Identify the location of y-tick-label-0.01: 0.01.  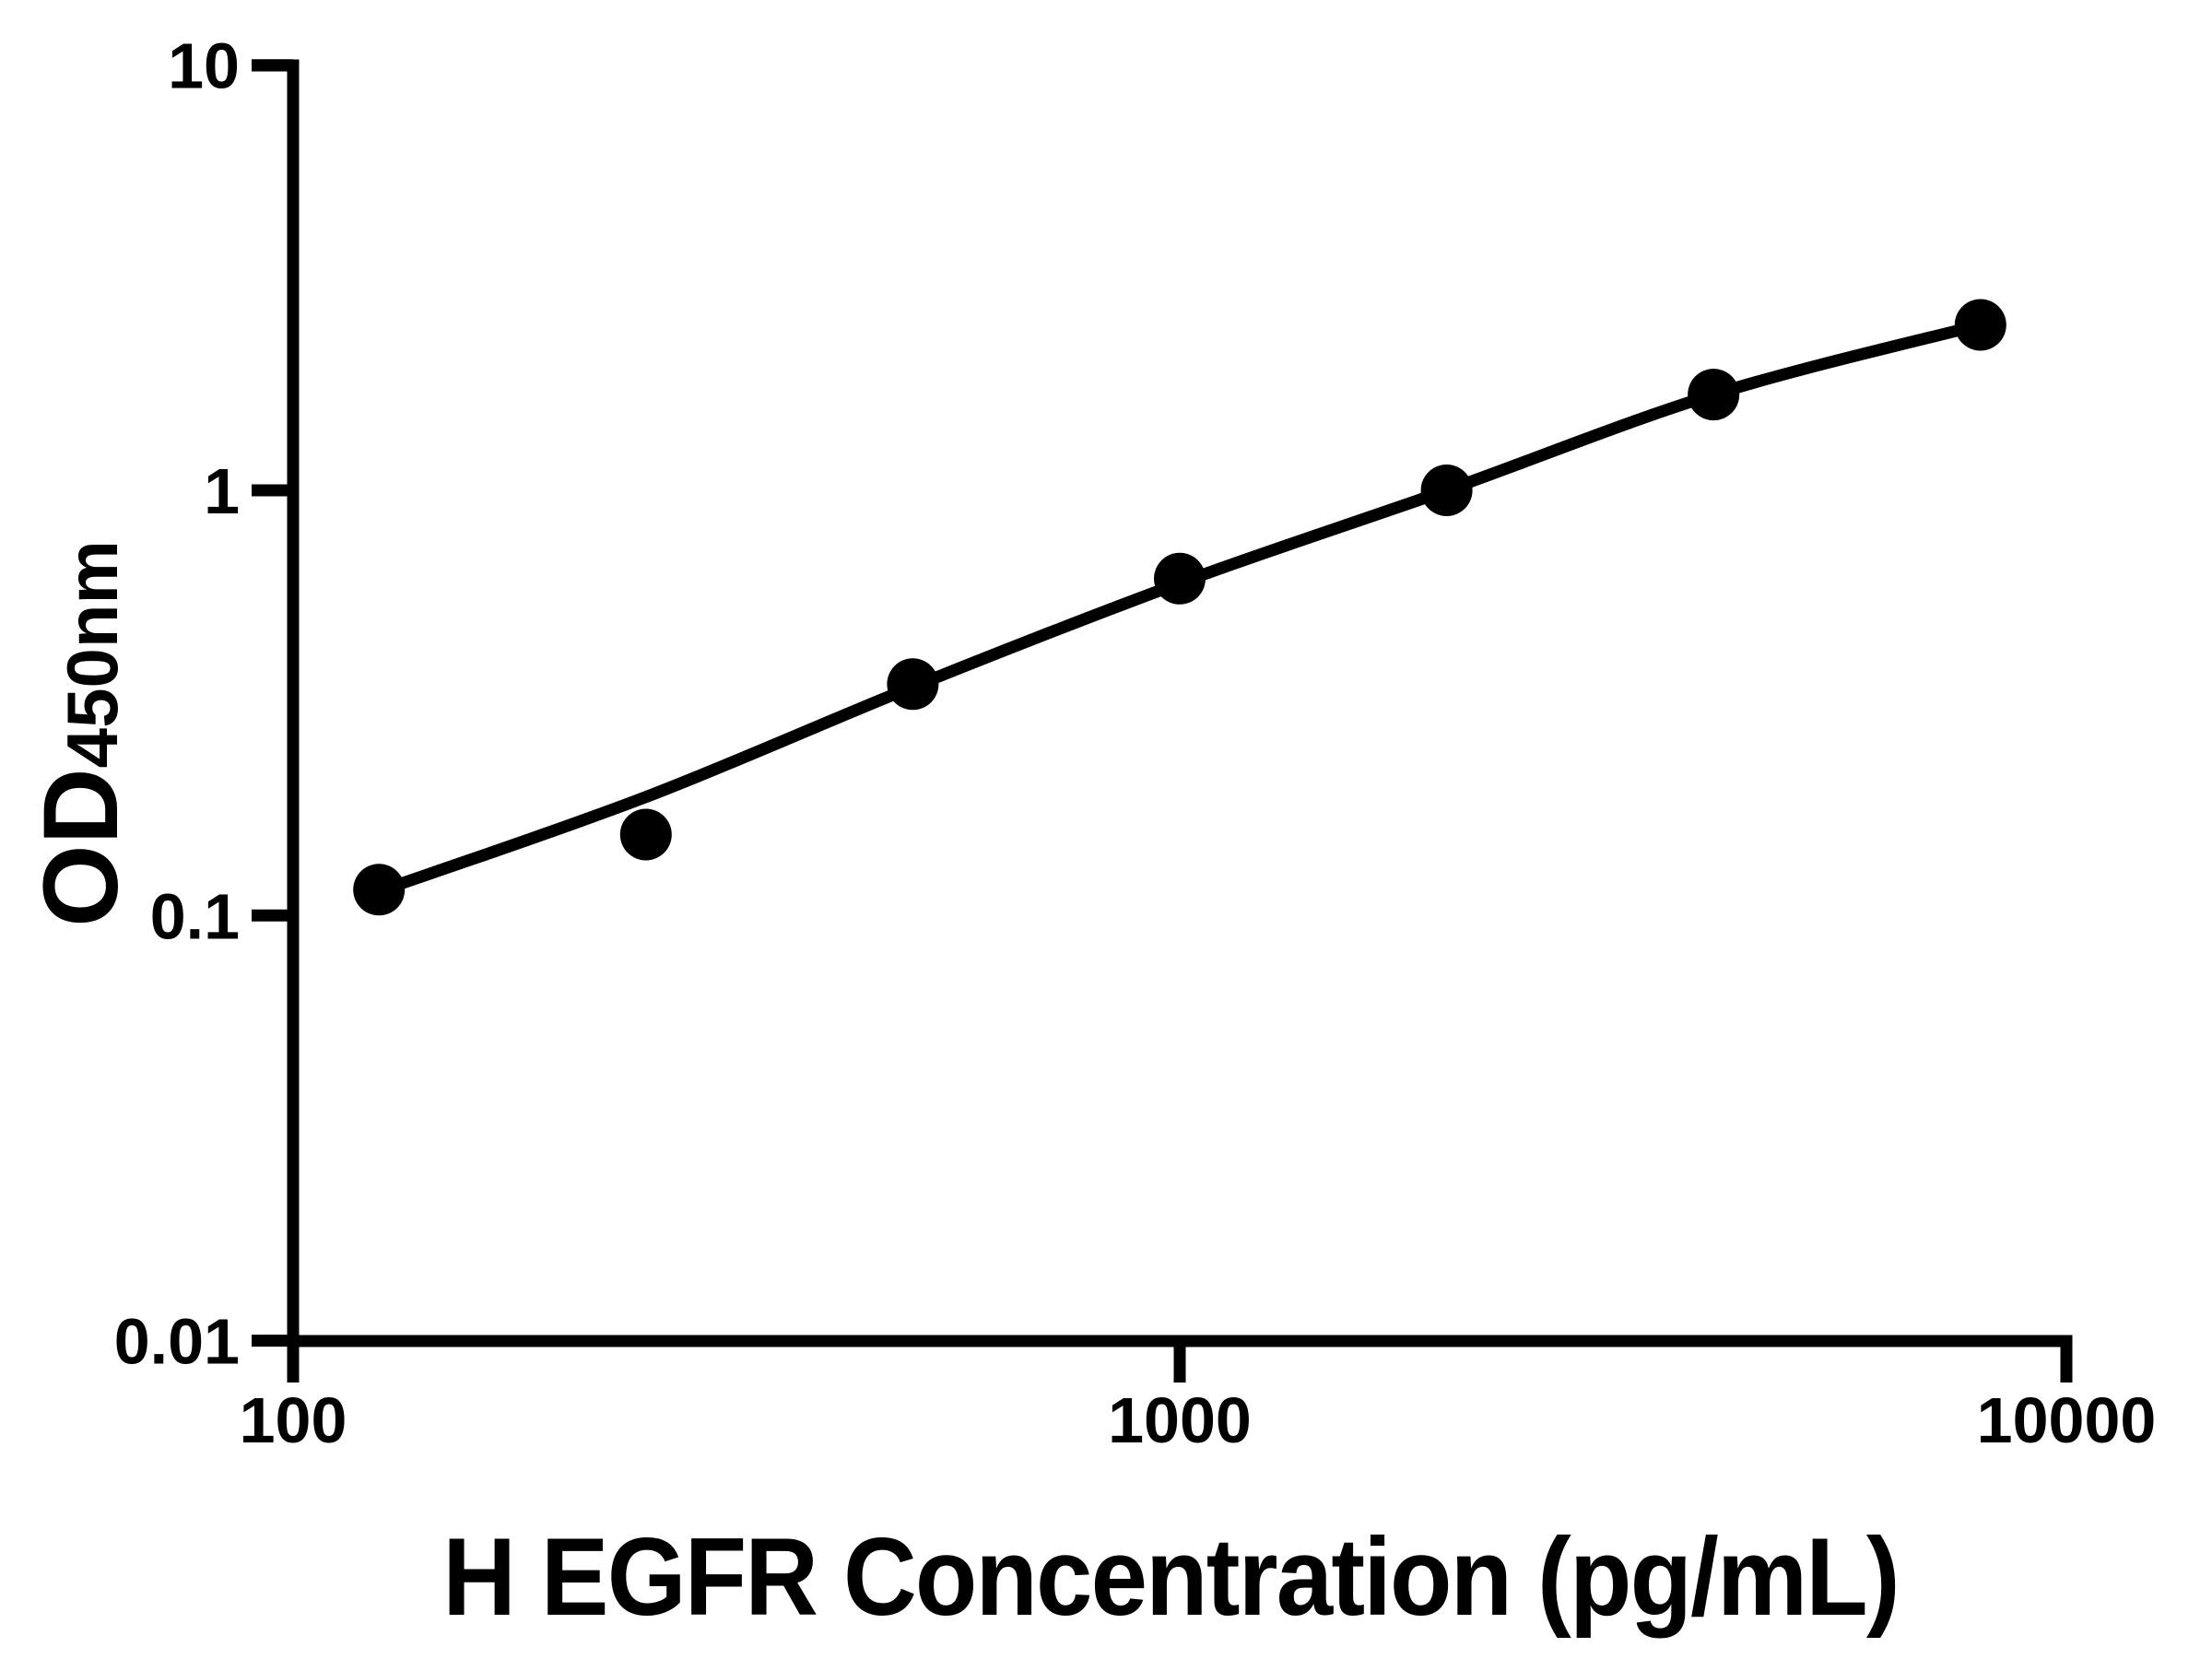
(177, 1342).